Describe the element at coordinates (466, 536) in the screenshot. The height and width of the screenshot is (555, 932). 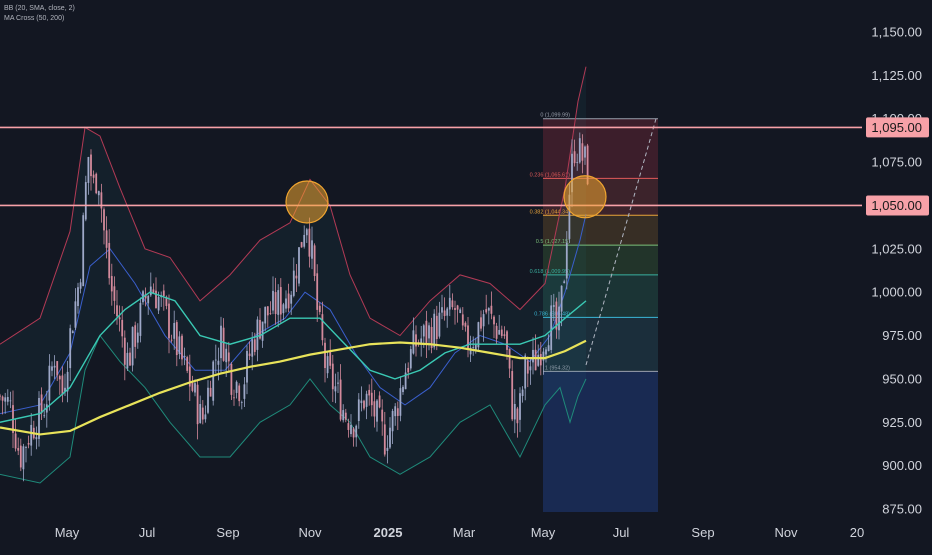
I see `time-axis: May Jul Sep Nov 2025 Mar May Jul Sep Nov 20` at that location.